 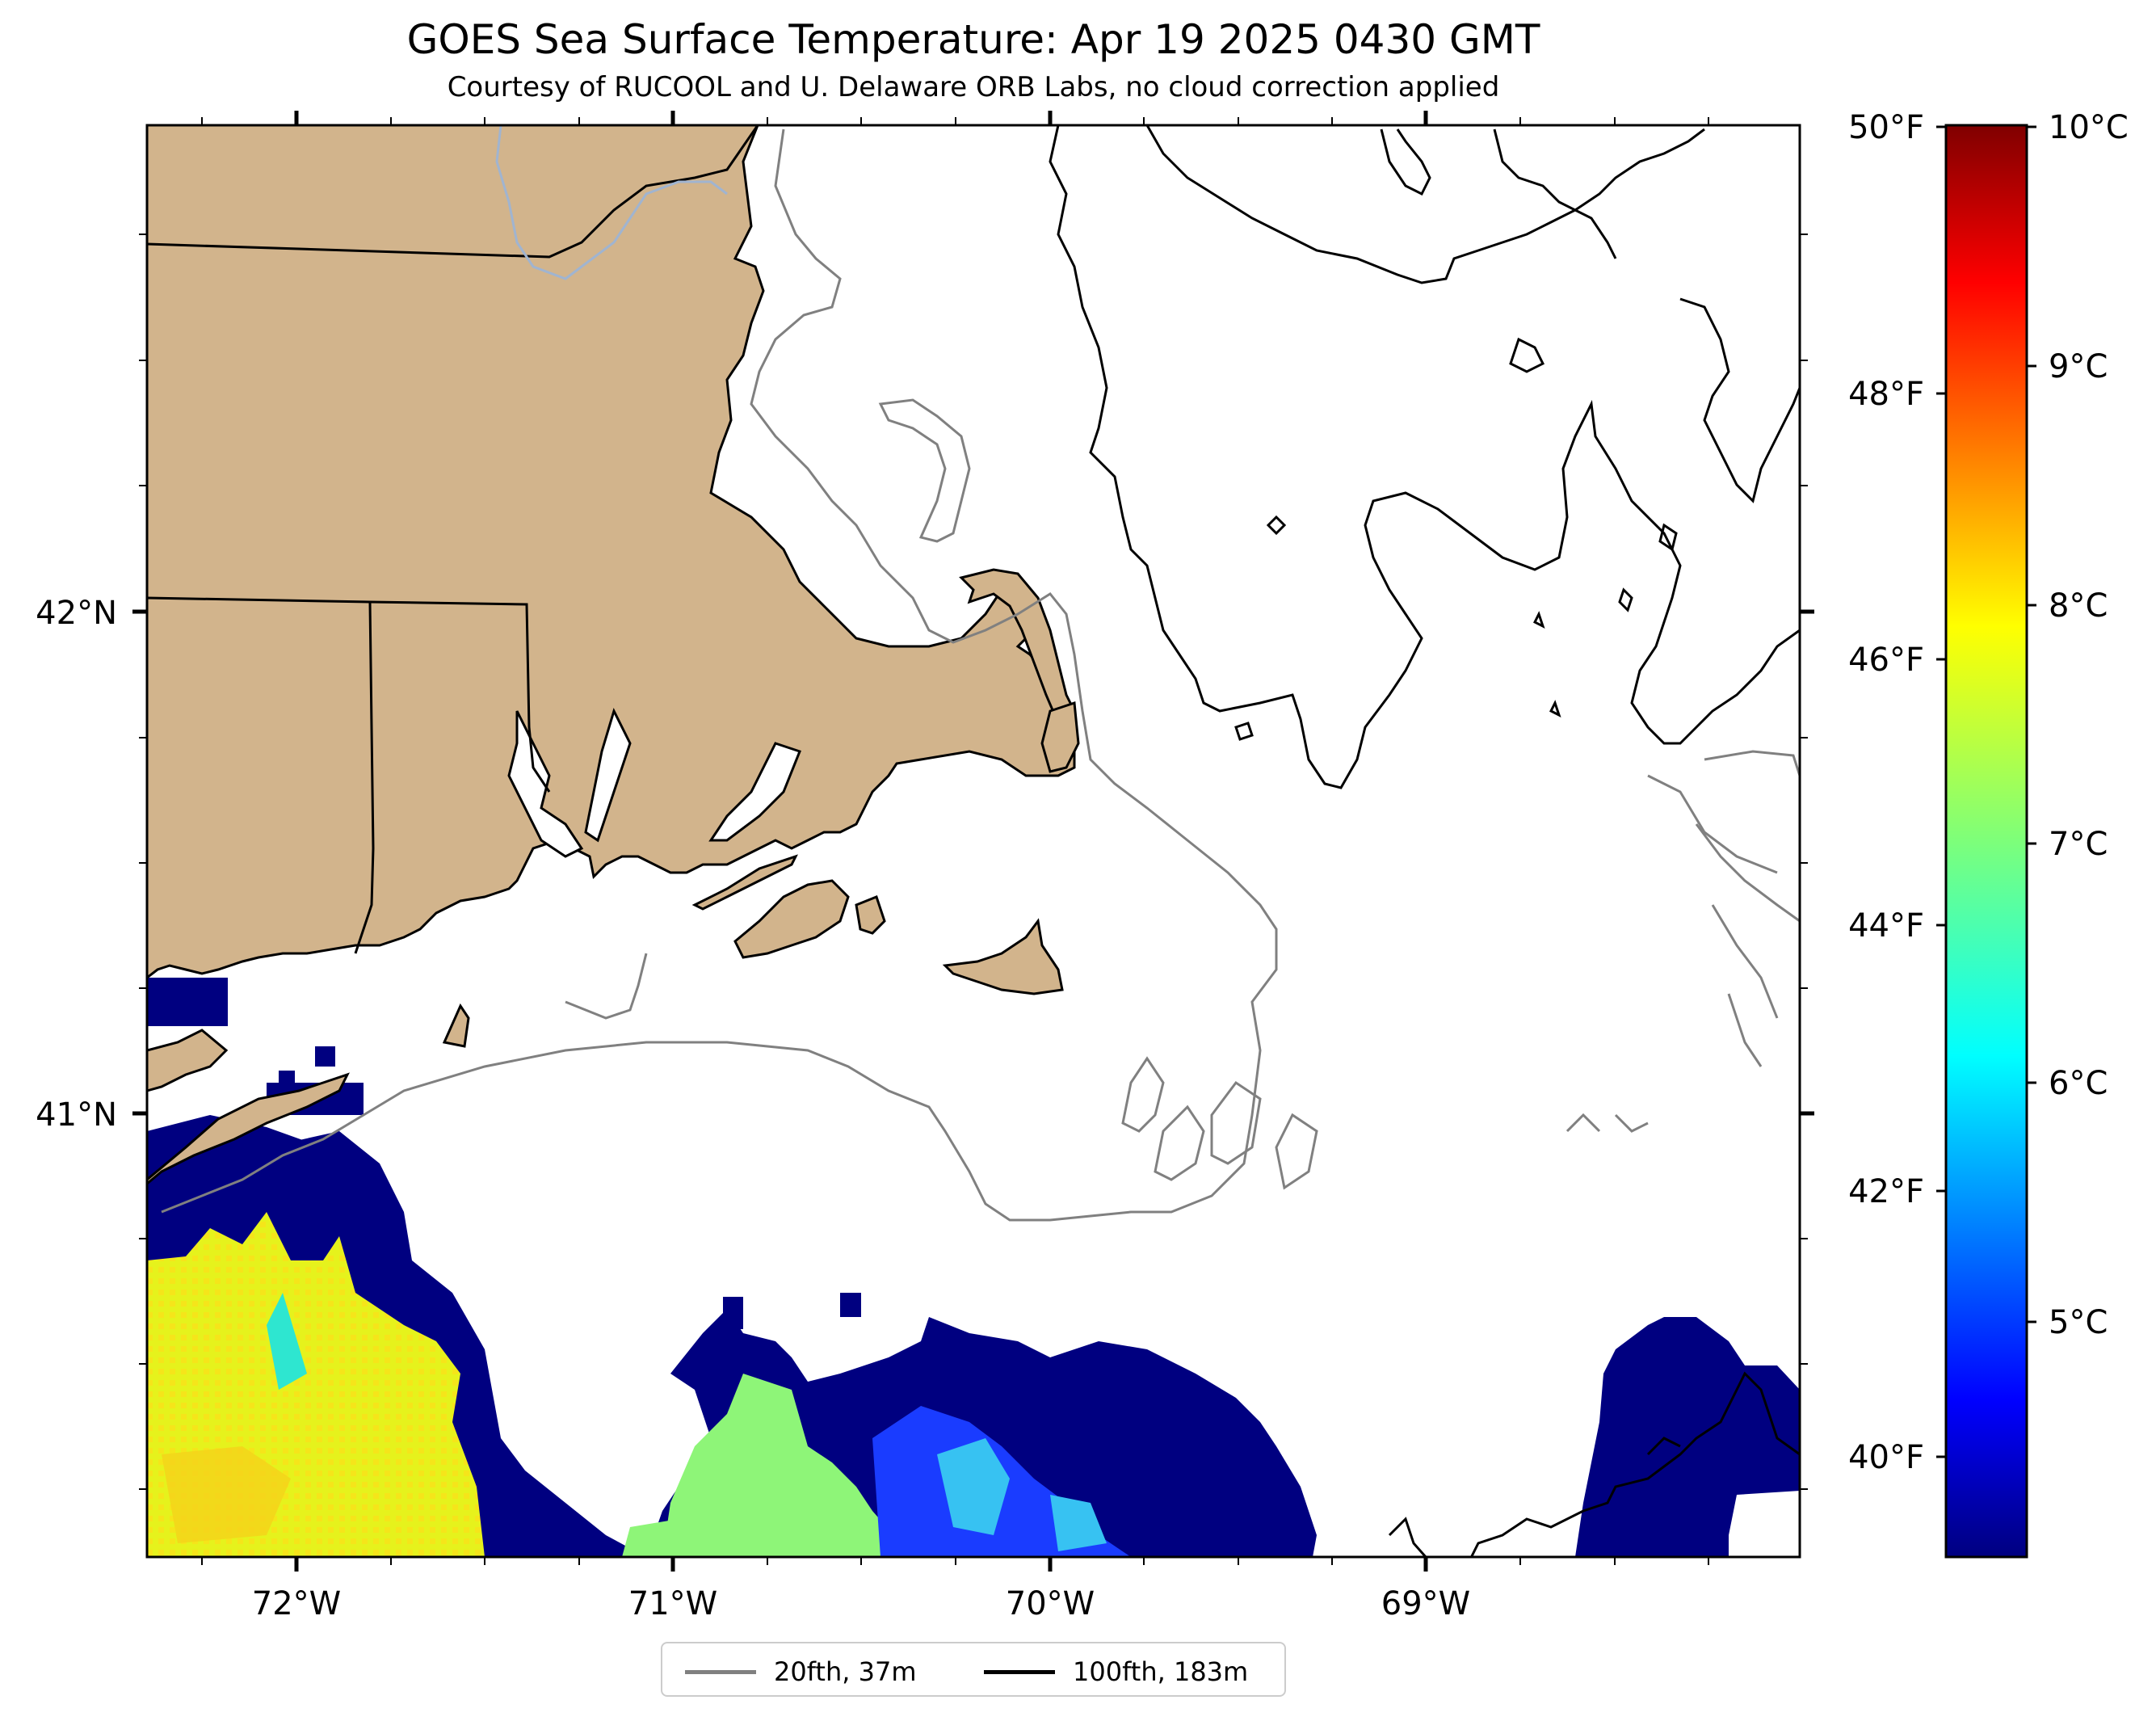 I want to click on legend: 20fth, 37m 100fth, 183m, so click(x=973, y=1669).